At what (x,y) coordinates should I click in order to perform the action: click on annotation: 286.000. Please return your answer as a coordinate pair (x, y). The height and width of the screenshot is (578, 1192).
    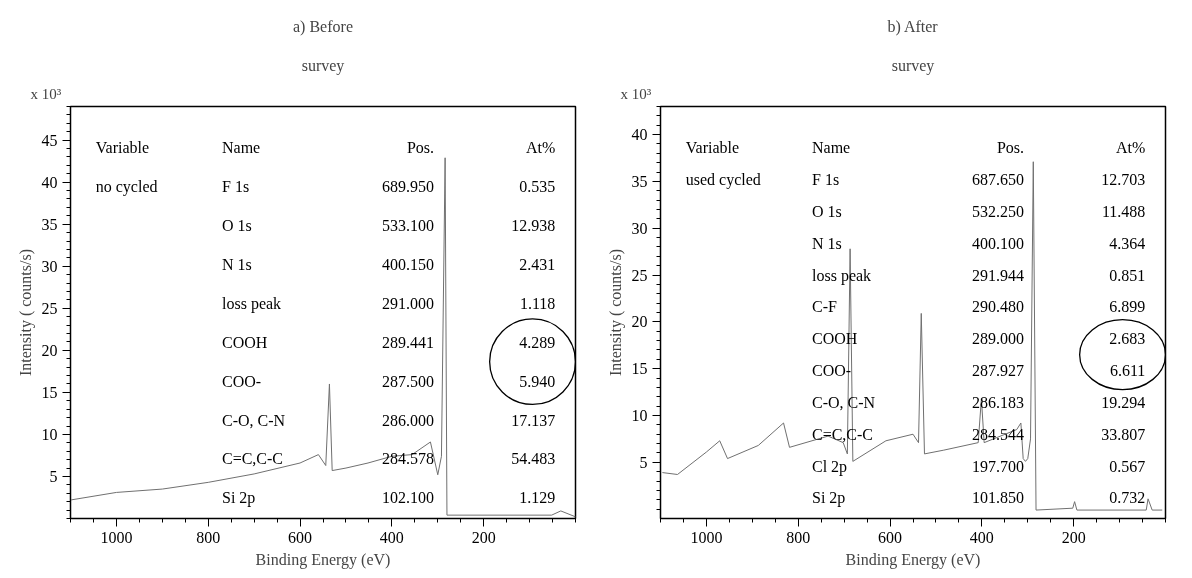
    Looking at the image, I should click on (408, 420).